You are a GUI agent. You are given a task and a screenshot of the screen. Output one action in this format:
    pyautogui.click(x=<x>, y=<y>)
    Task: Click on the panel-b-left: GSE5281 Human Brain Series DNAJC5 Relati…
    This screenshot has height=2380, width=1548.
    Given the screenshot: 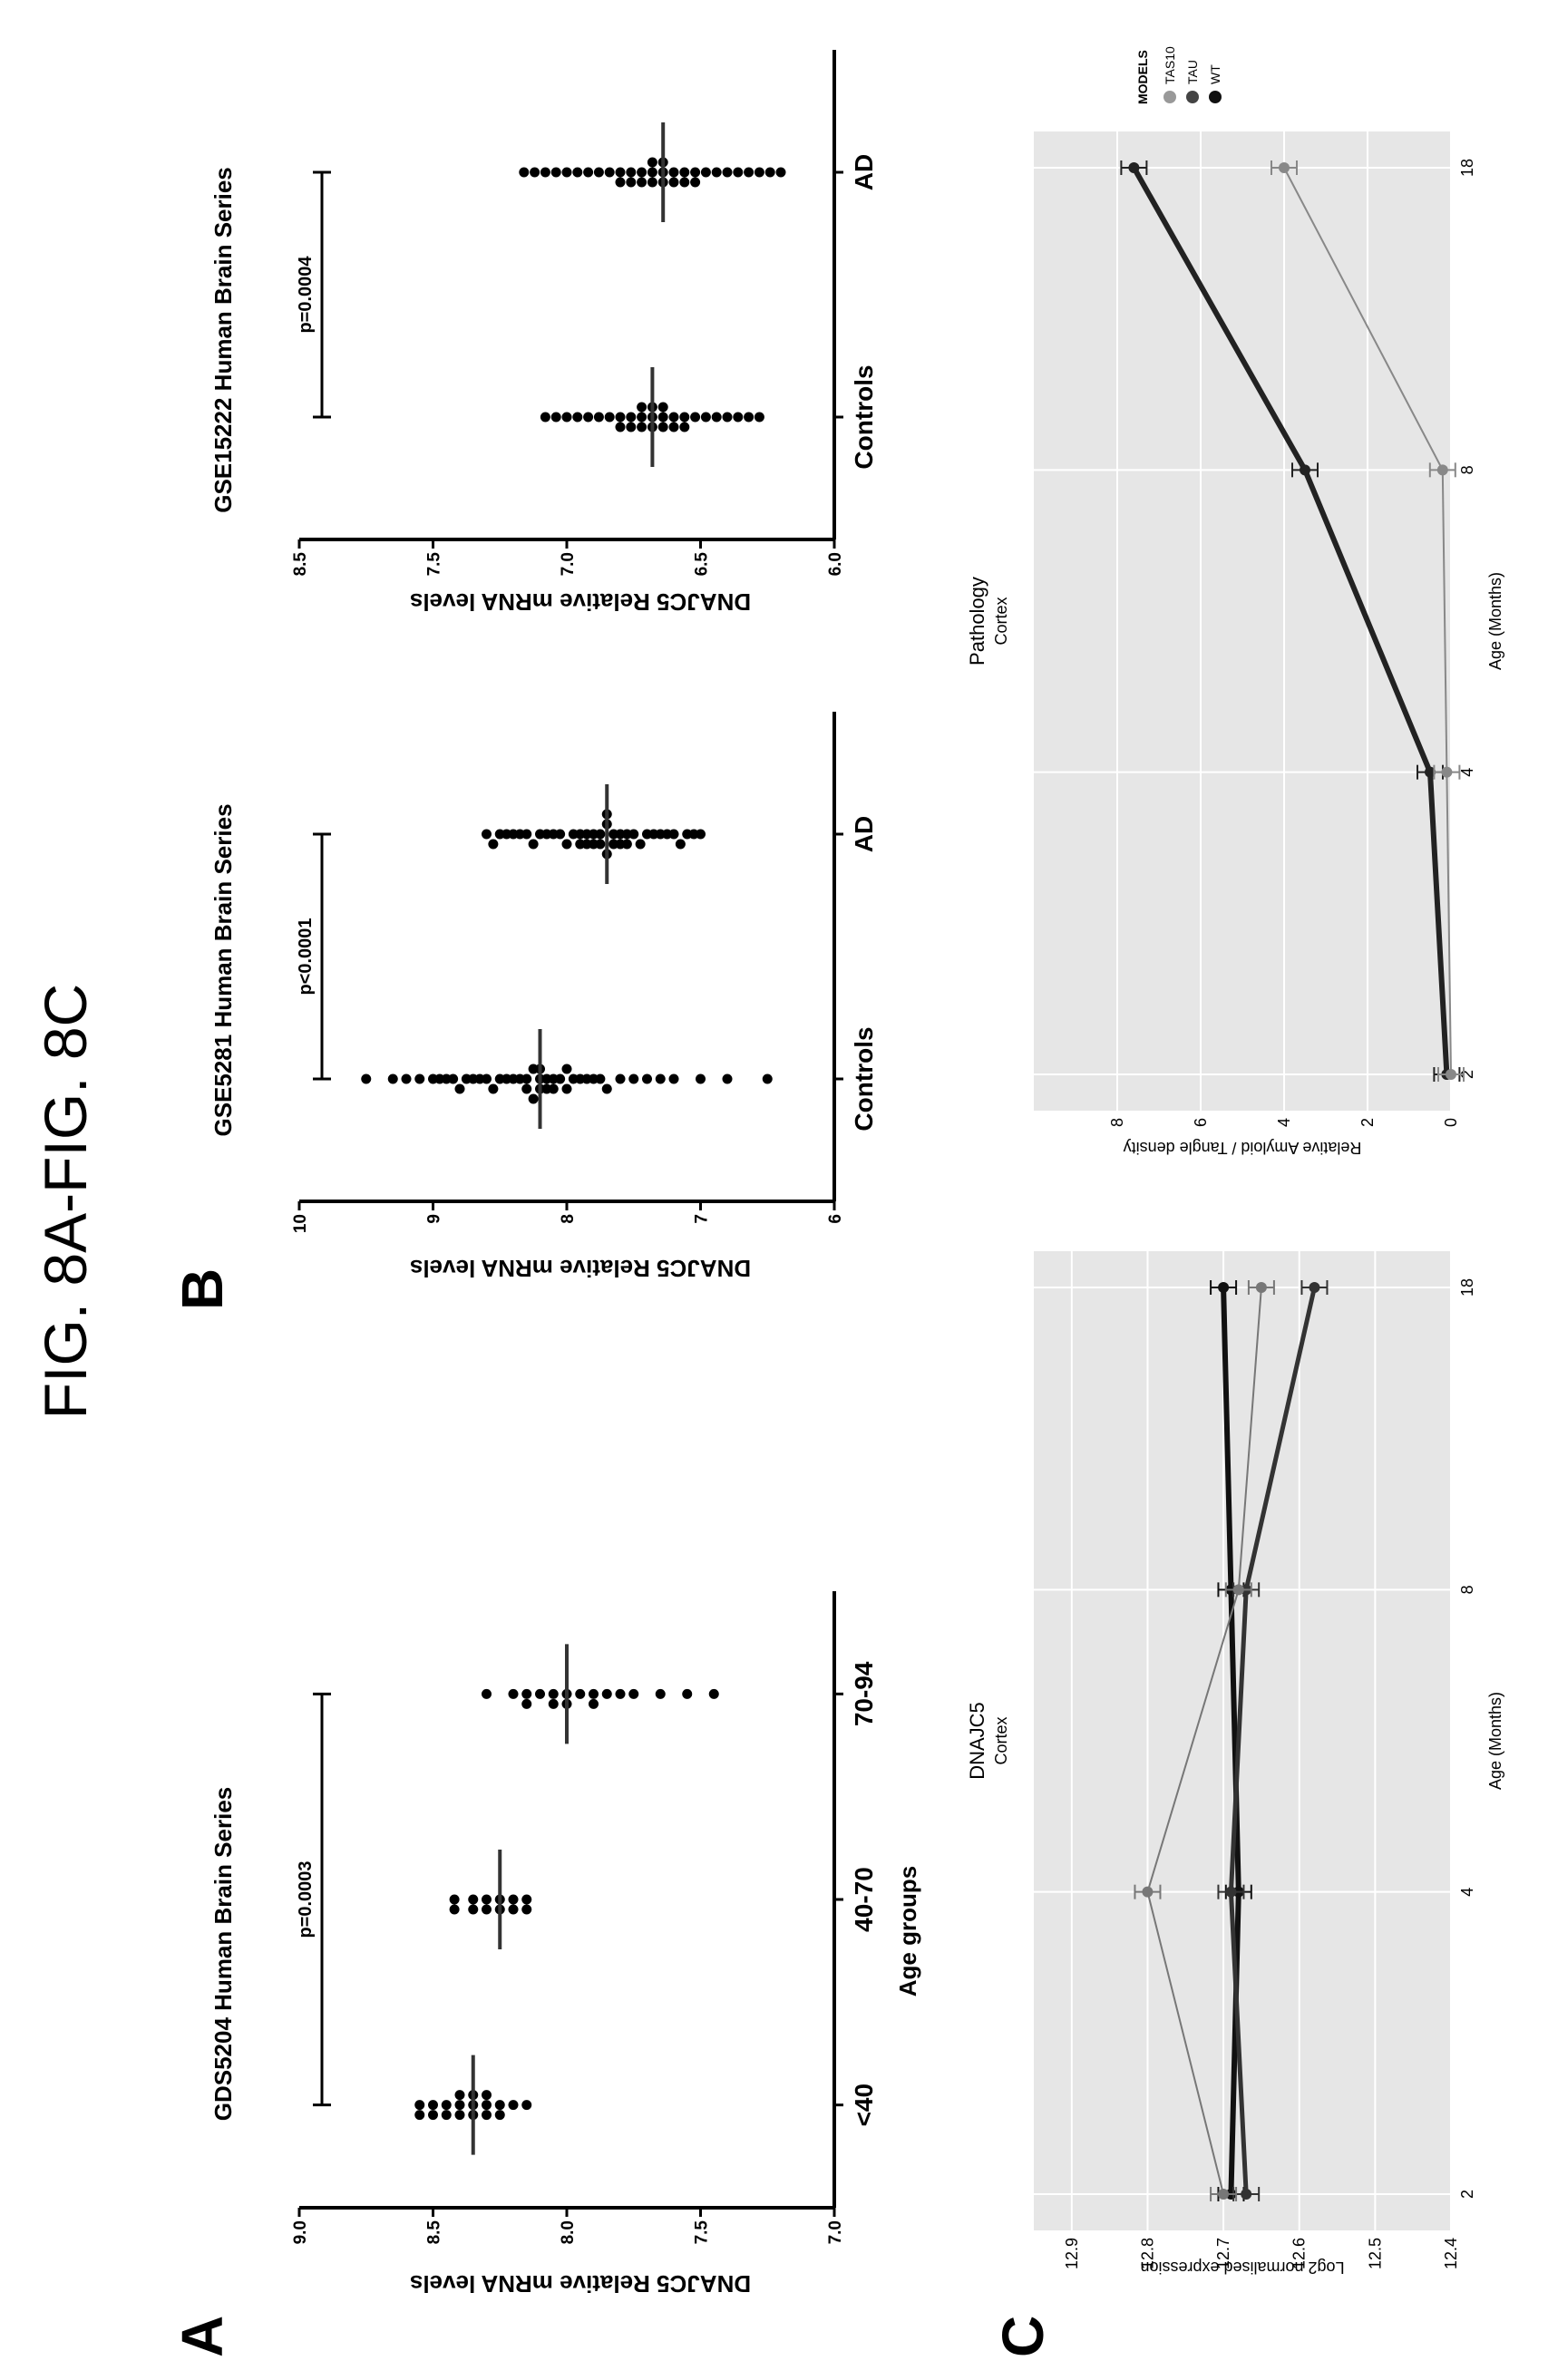 What is the action you would take?
    pyautogui.click(x=543, y=997)
    